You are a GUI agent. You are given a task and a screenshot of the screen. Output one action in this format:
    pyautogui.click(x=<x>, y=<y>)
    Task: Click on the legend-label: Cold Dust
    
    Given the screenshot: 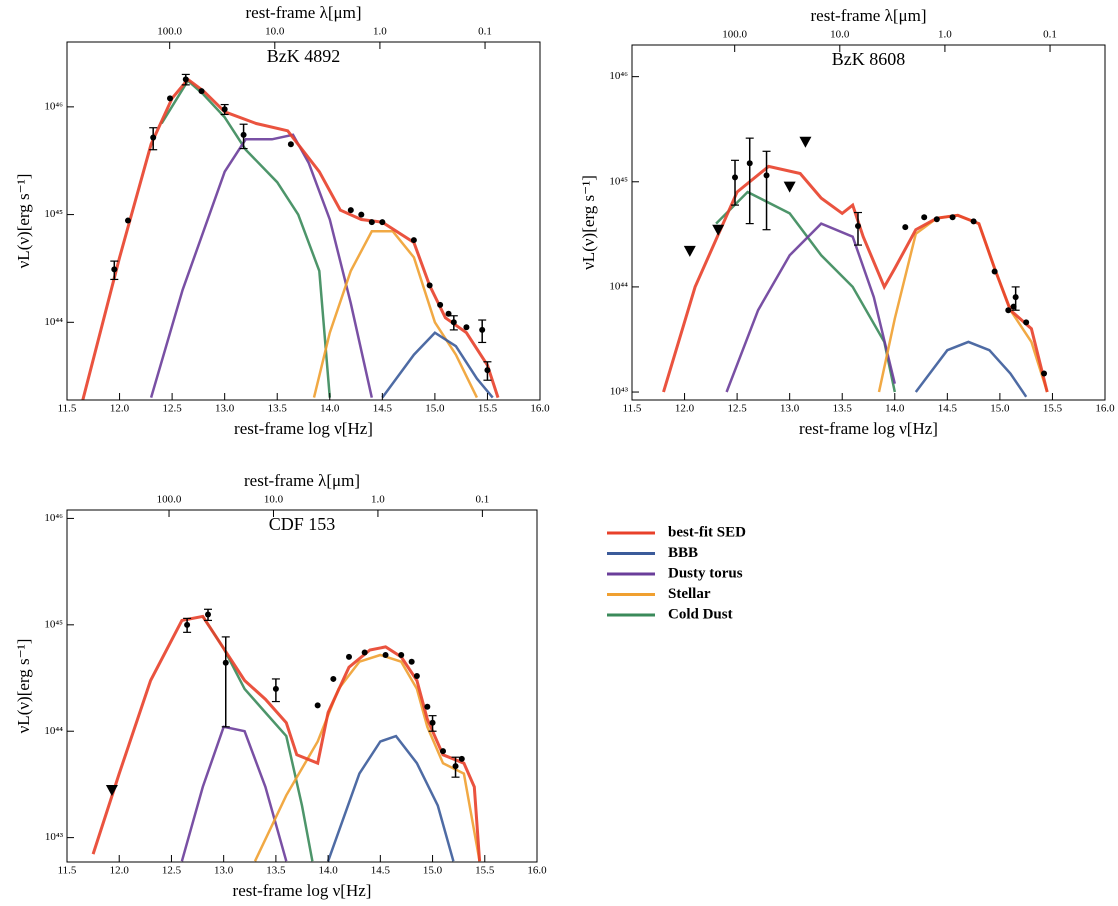 What is the action you would take?
    pyautogui.click(x=700, y=614)
    